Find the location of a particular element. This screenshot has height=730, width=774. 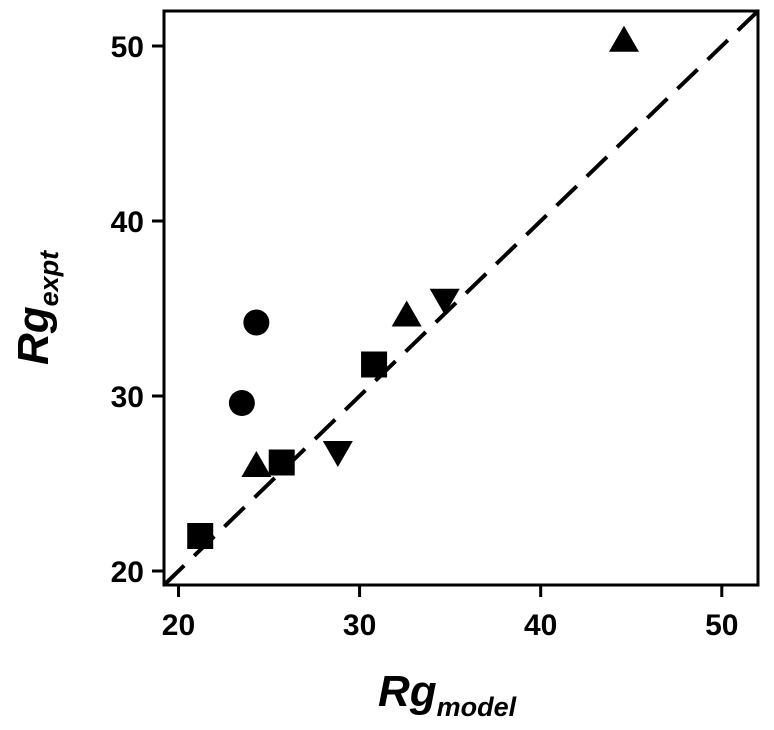

y-tick-label: 30 is located at coordinates (127, 397).